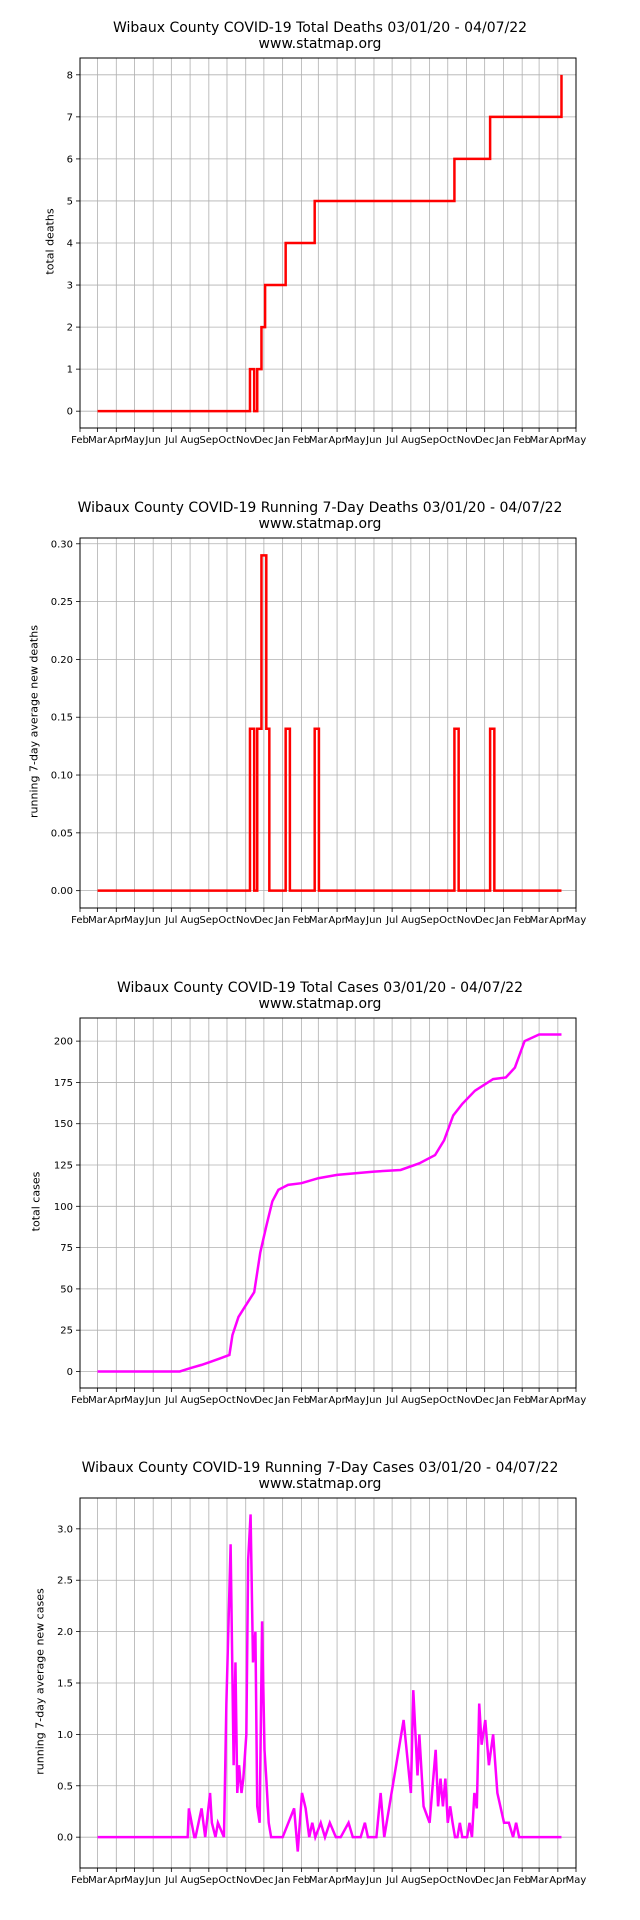 The width and height of the screenshot is (640, 1920). I want to click on y-tick-label: 150, so click(63, 1124).